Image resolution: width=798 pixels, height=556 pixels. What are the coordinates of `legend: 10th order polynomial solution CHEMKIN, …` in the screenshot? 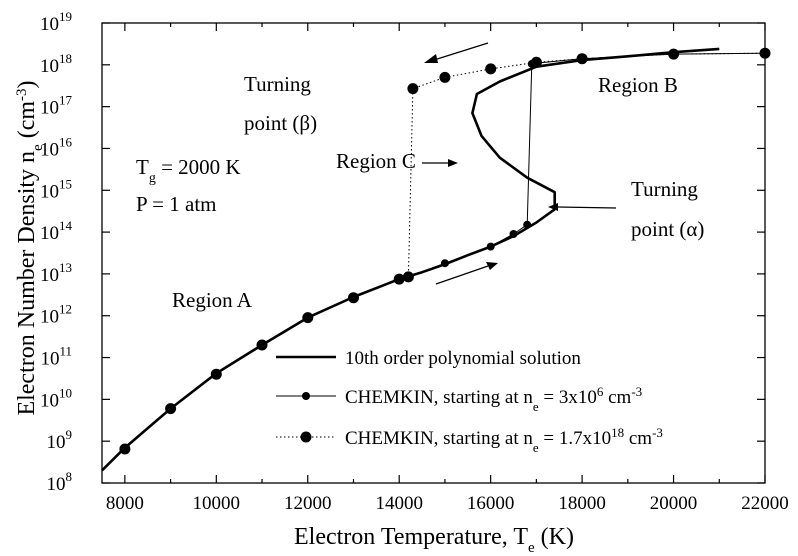 It's located at (469, 401).